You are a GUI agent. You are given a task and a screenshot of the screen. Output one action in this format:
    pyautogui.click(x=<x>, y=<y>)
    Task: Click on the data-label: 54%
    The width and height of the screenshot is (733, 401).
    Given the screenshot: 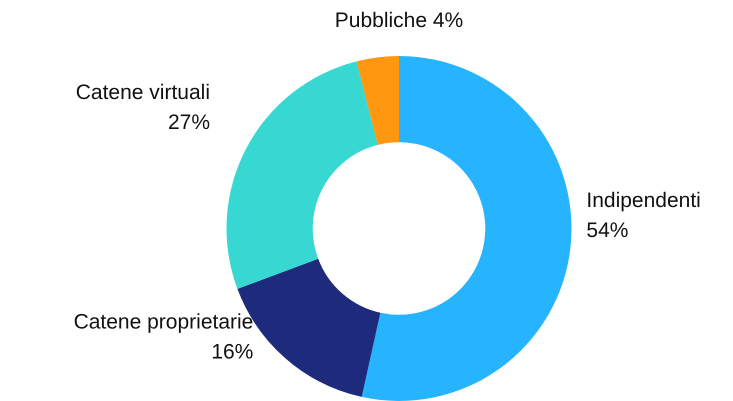 What is the action you would take?
    pyautogui.click(x=607, y=230)
    